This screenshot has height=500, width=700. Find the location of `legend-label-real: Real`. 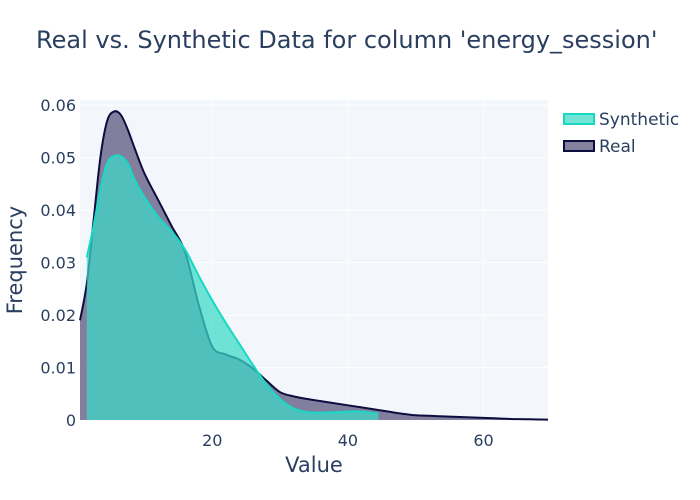

legend-label-real: Real is located at coordinates (617, 147).